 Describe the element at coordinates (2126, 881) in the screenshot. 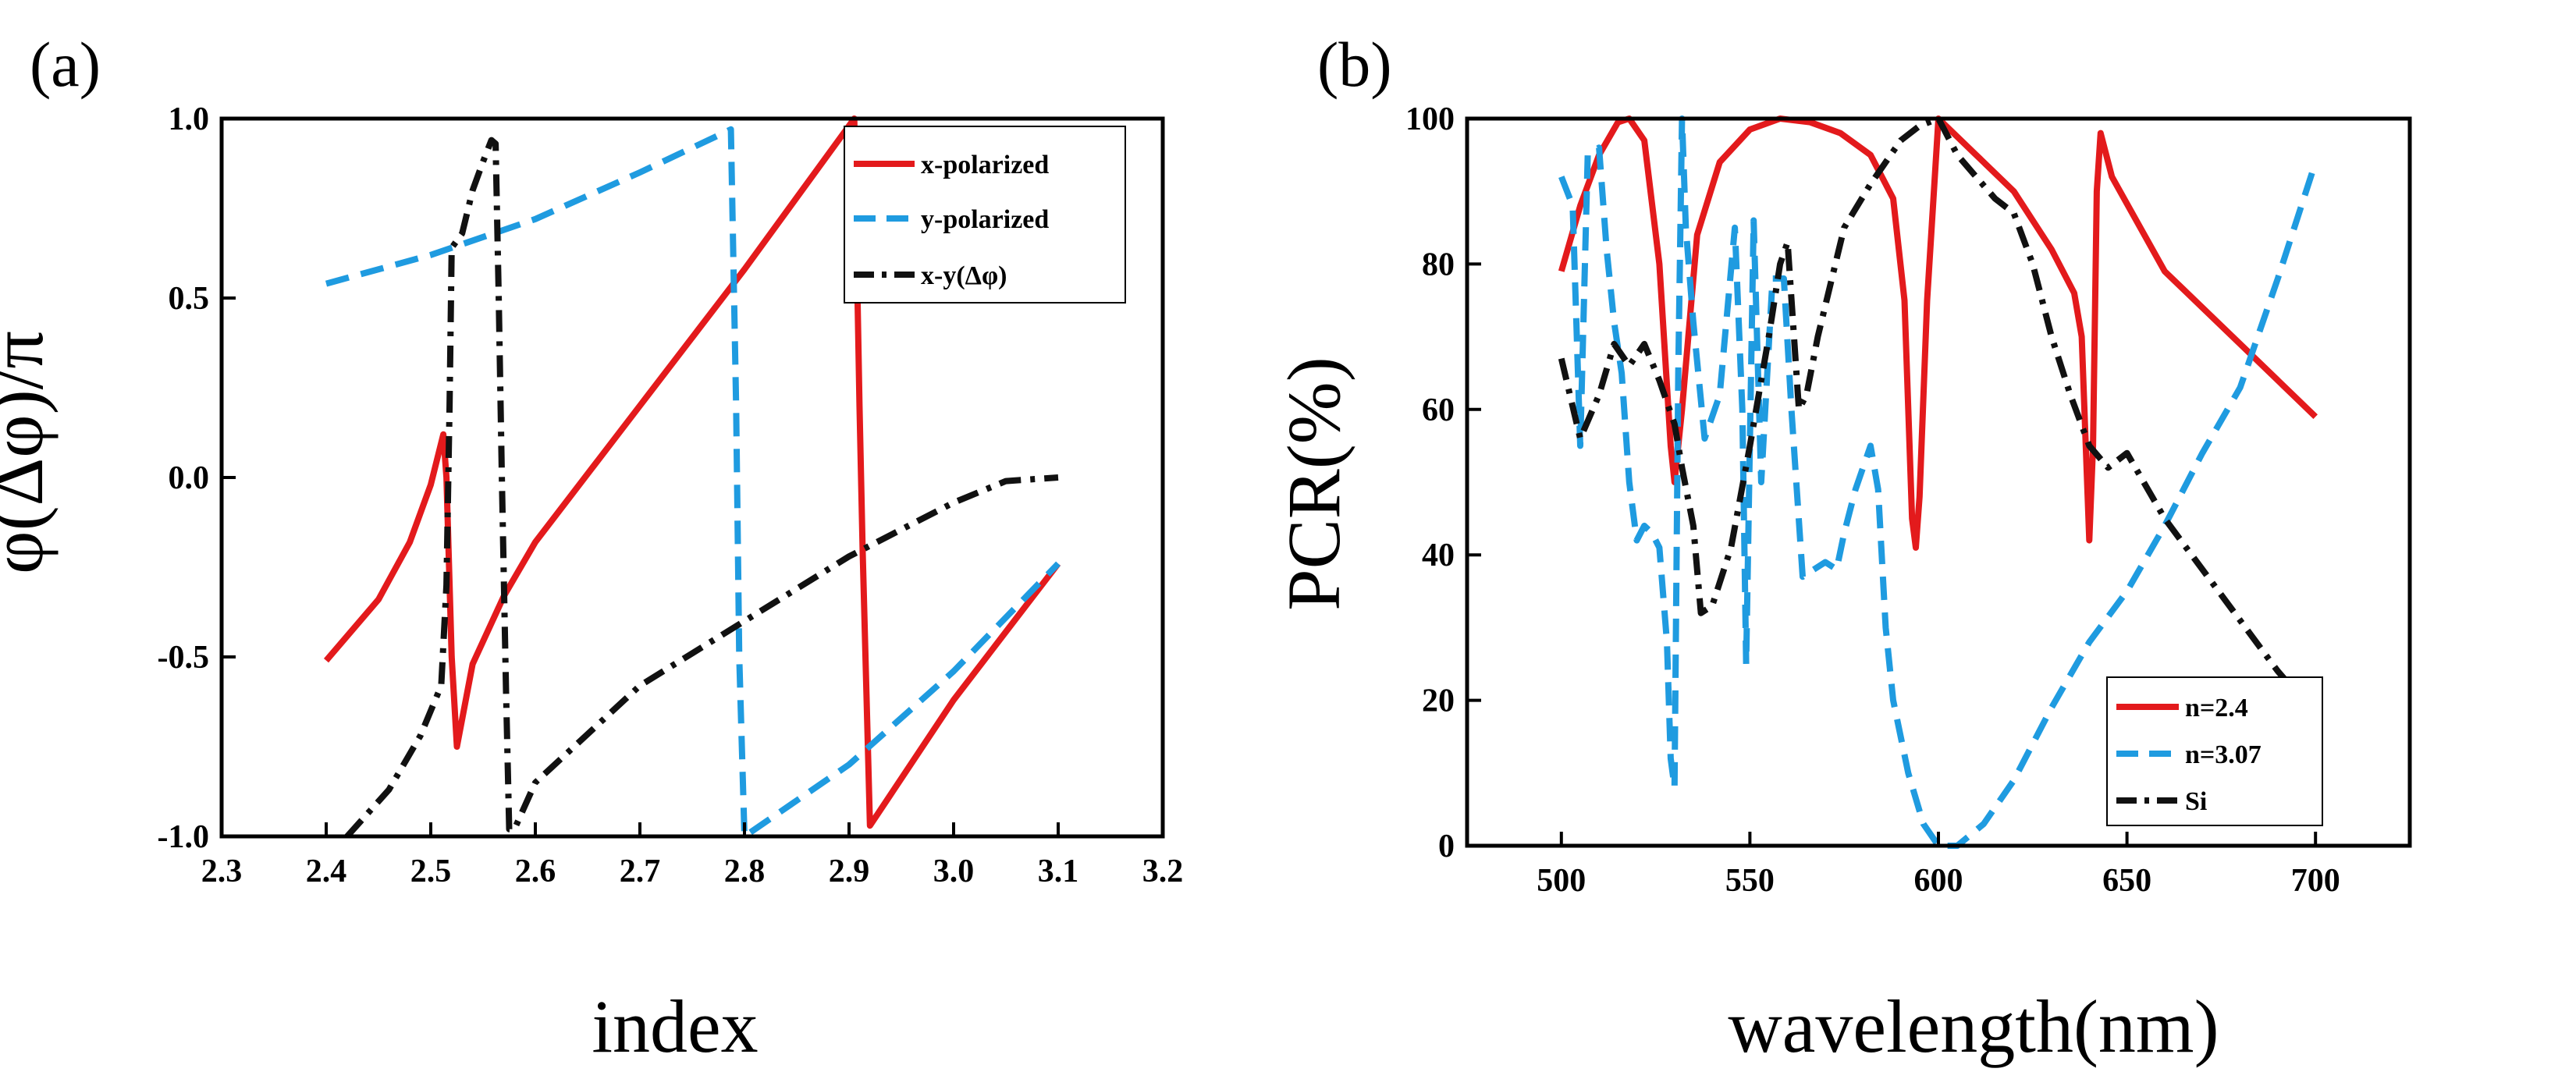

I see `panel-b-x-tick-label-3: 650` at that location.